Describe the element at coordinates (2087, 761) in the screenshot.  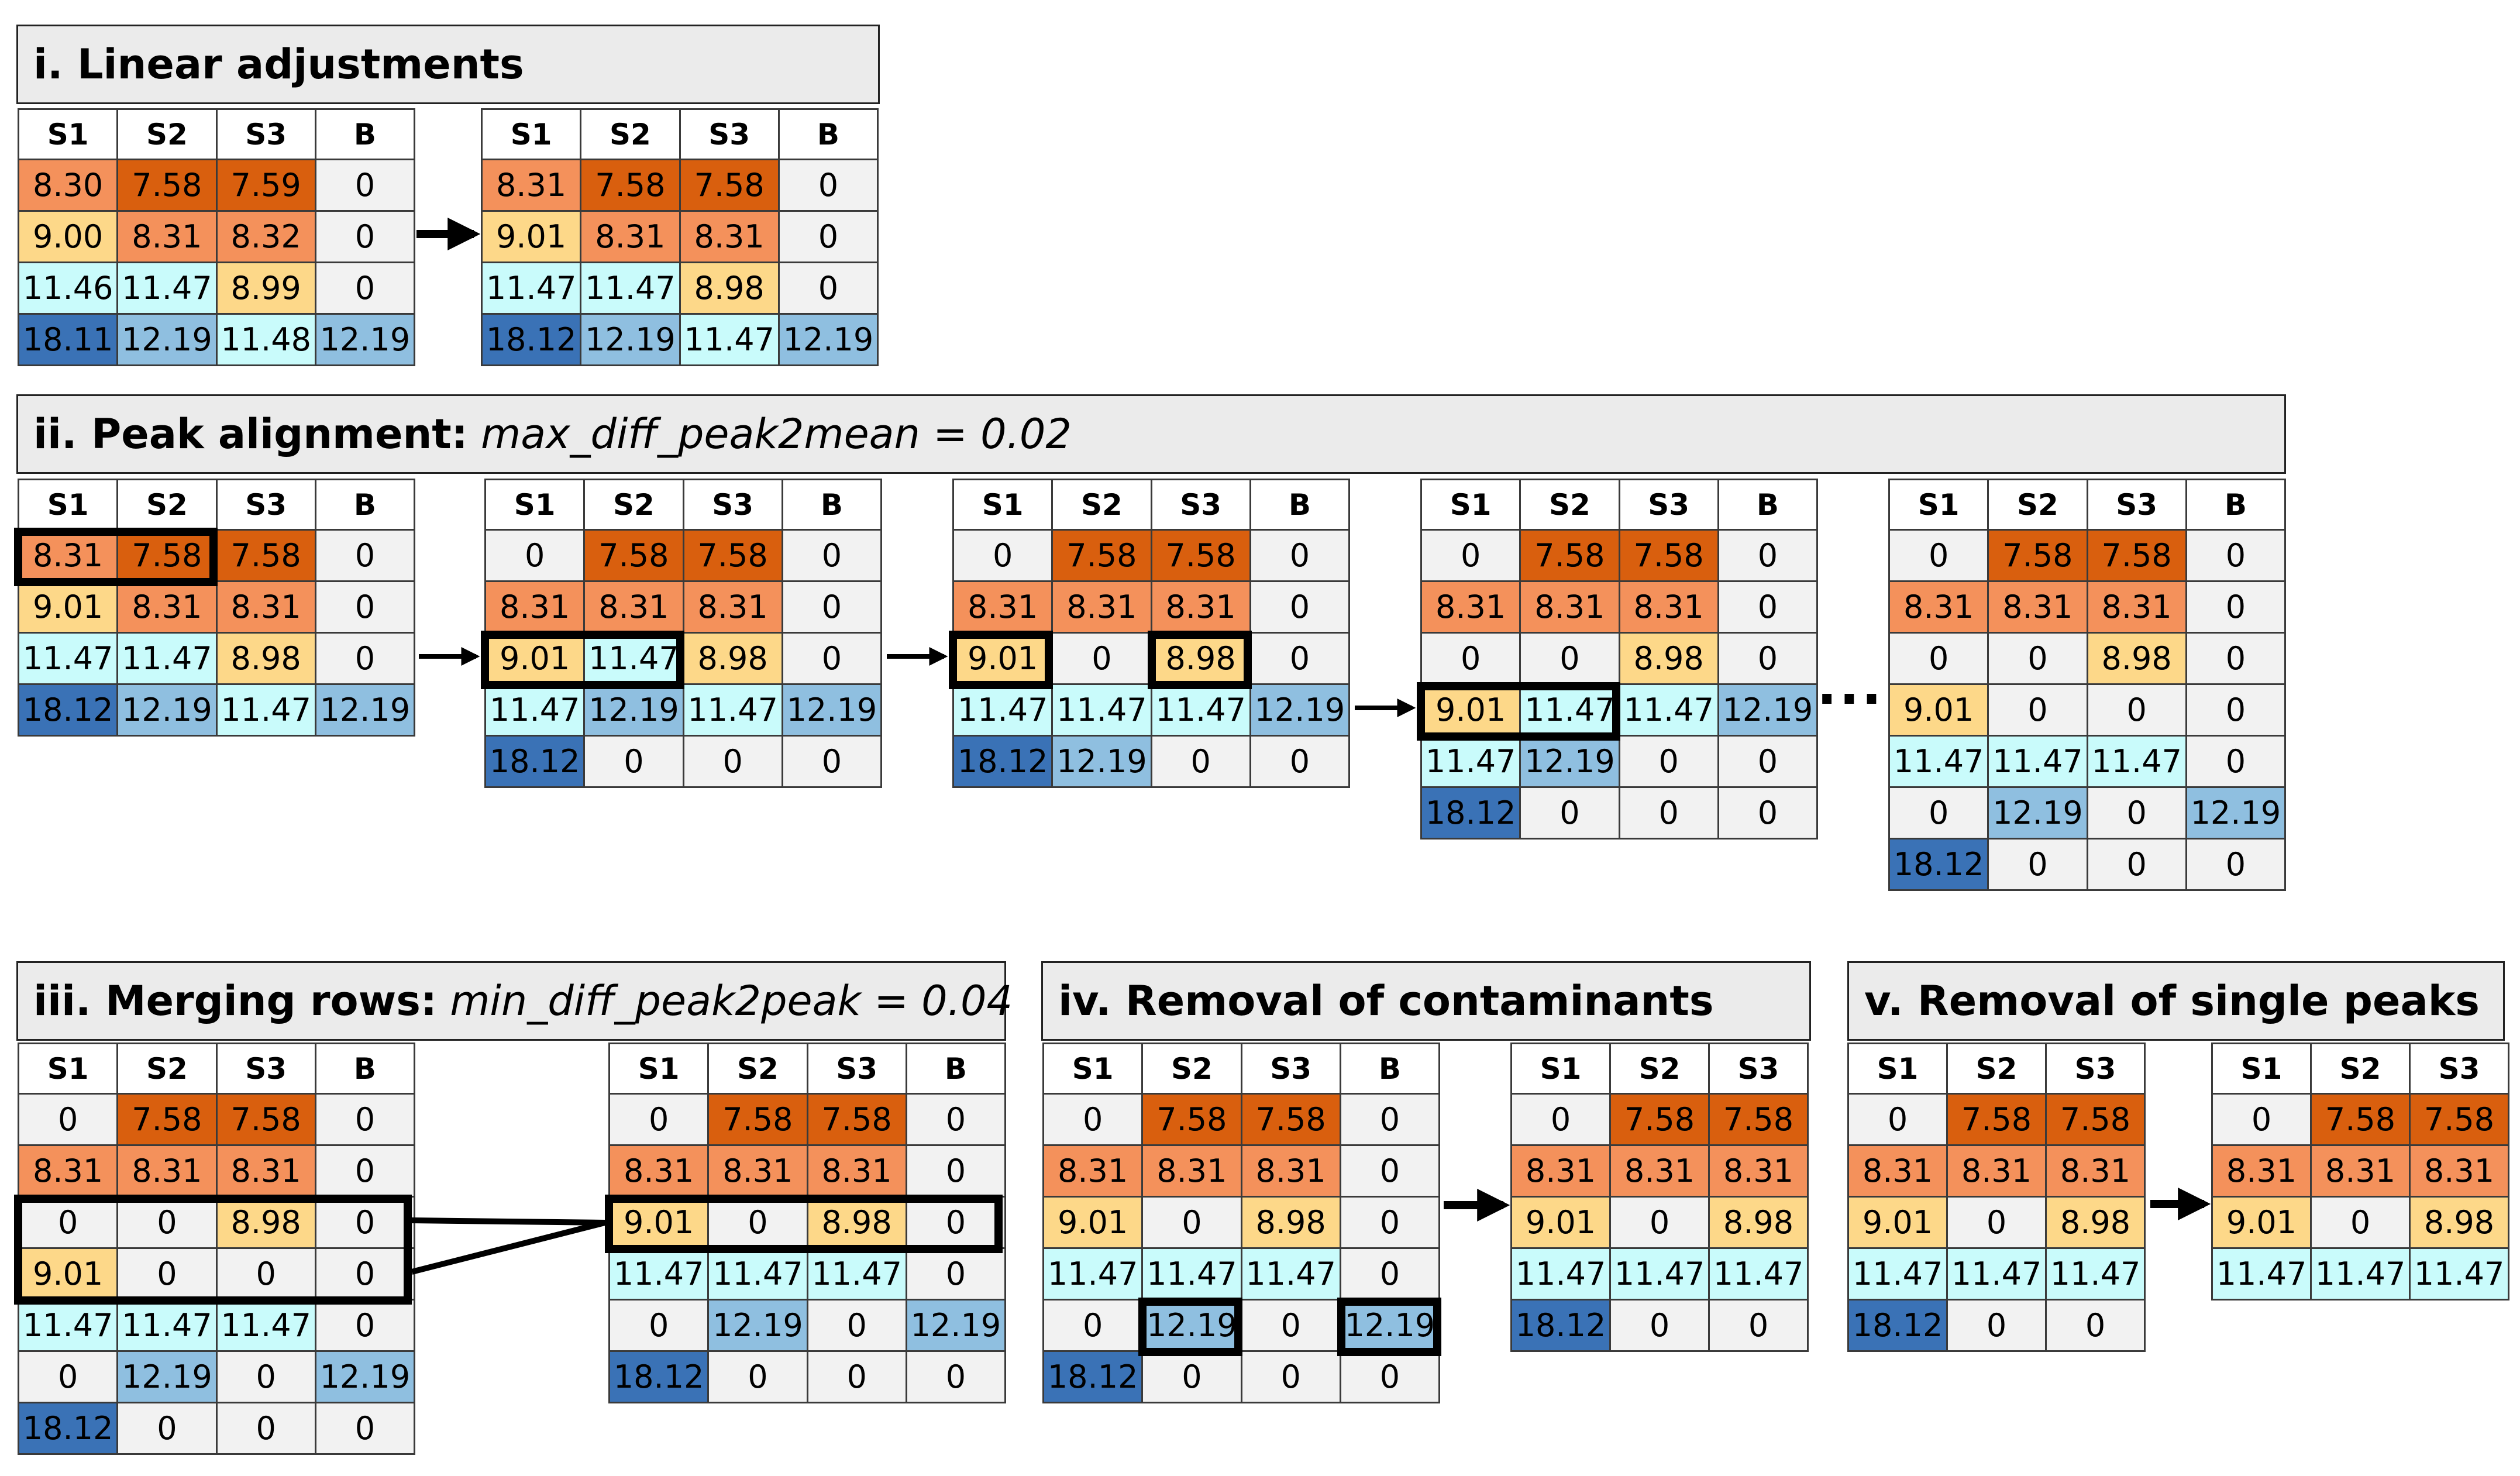
I see `table-row: 11.47 11.47 11.47 0` at that location.